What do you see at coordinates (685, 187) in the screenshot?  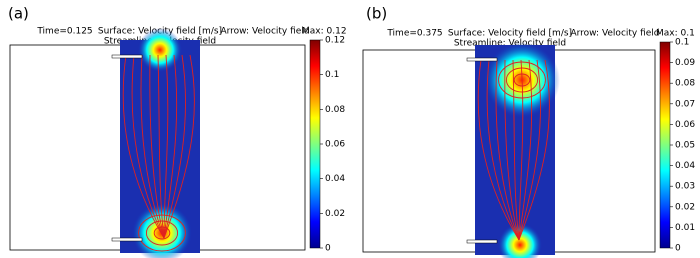 I see `colorbar-tick-label: 0.03` at bounding box center [685, 187].